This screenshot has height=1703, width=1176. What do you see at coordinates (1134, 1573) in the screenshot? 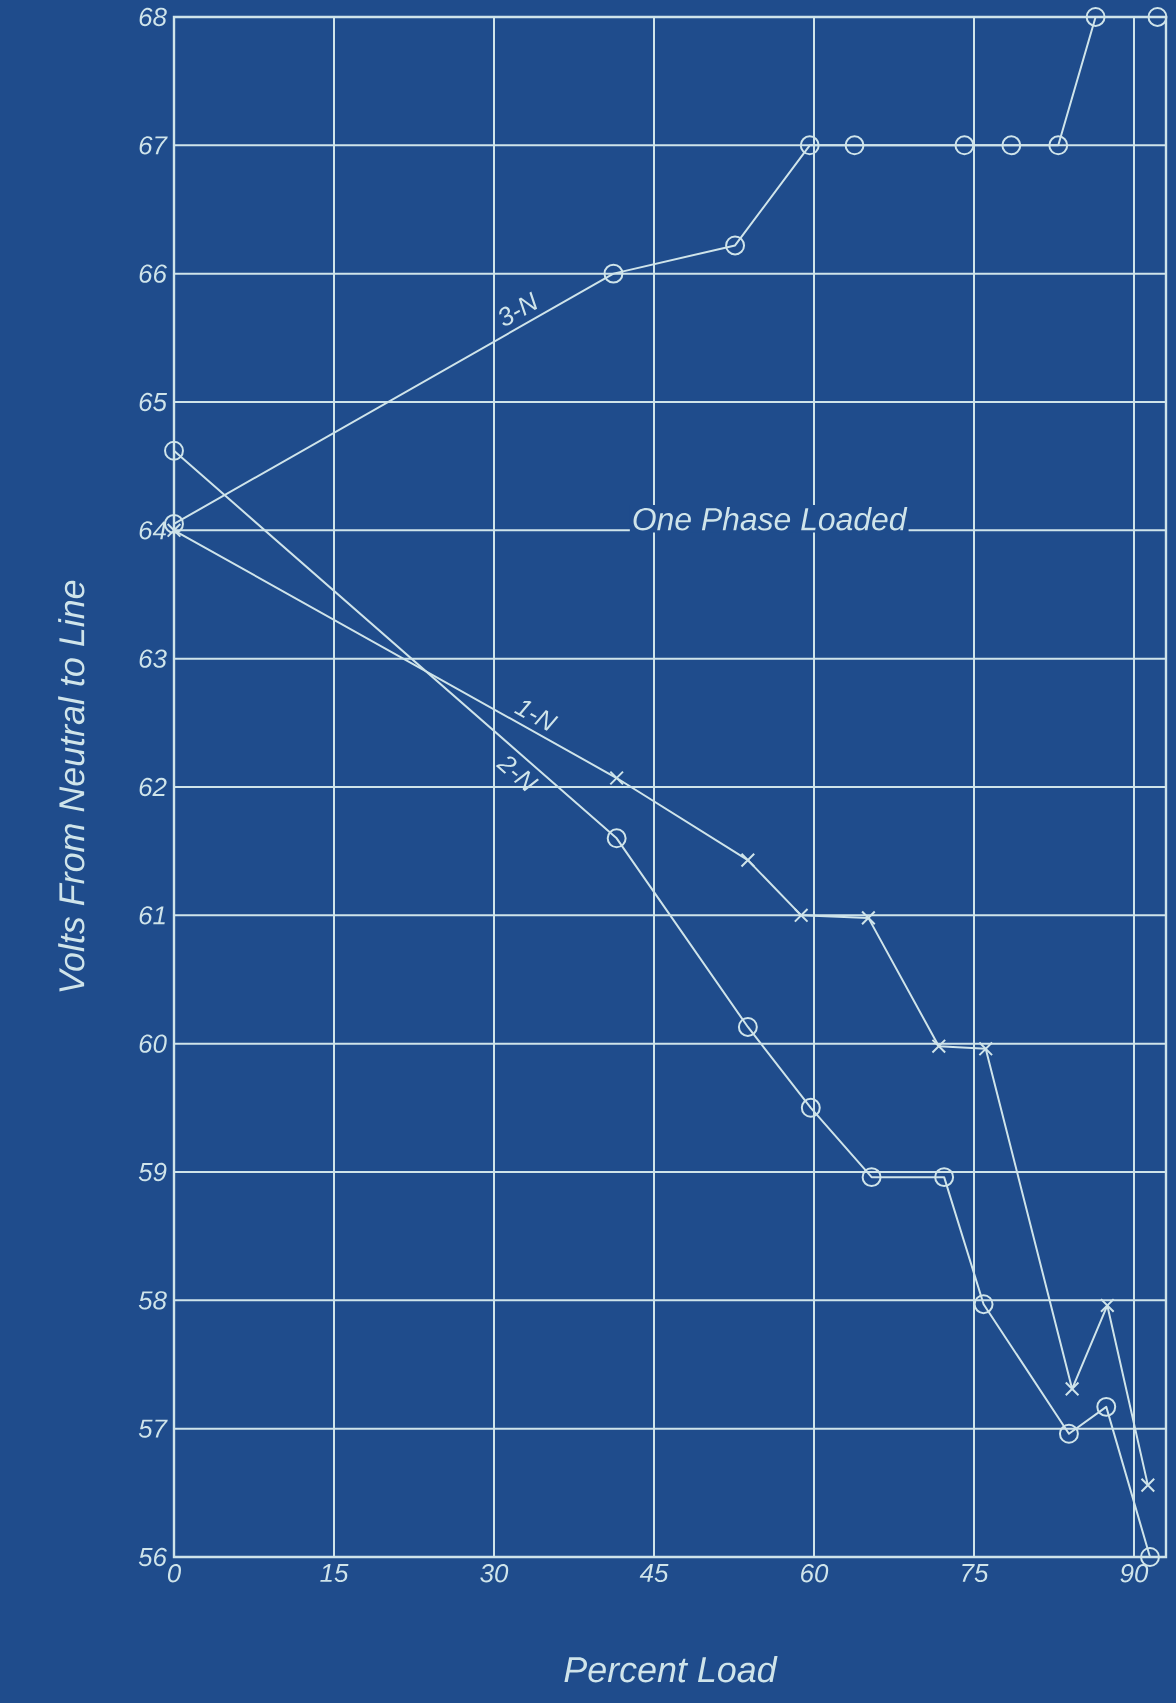
I see `x-tick-label: 90` at bounding box center [1134, 1573].